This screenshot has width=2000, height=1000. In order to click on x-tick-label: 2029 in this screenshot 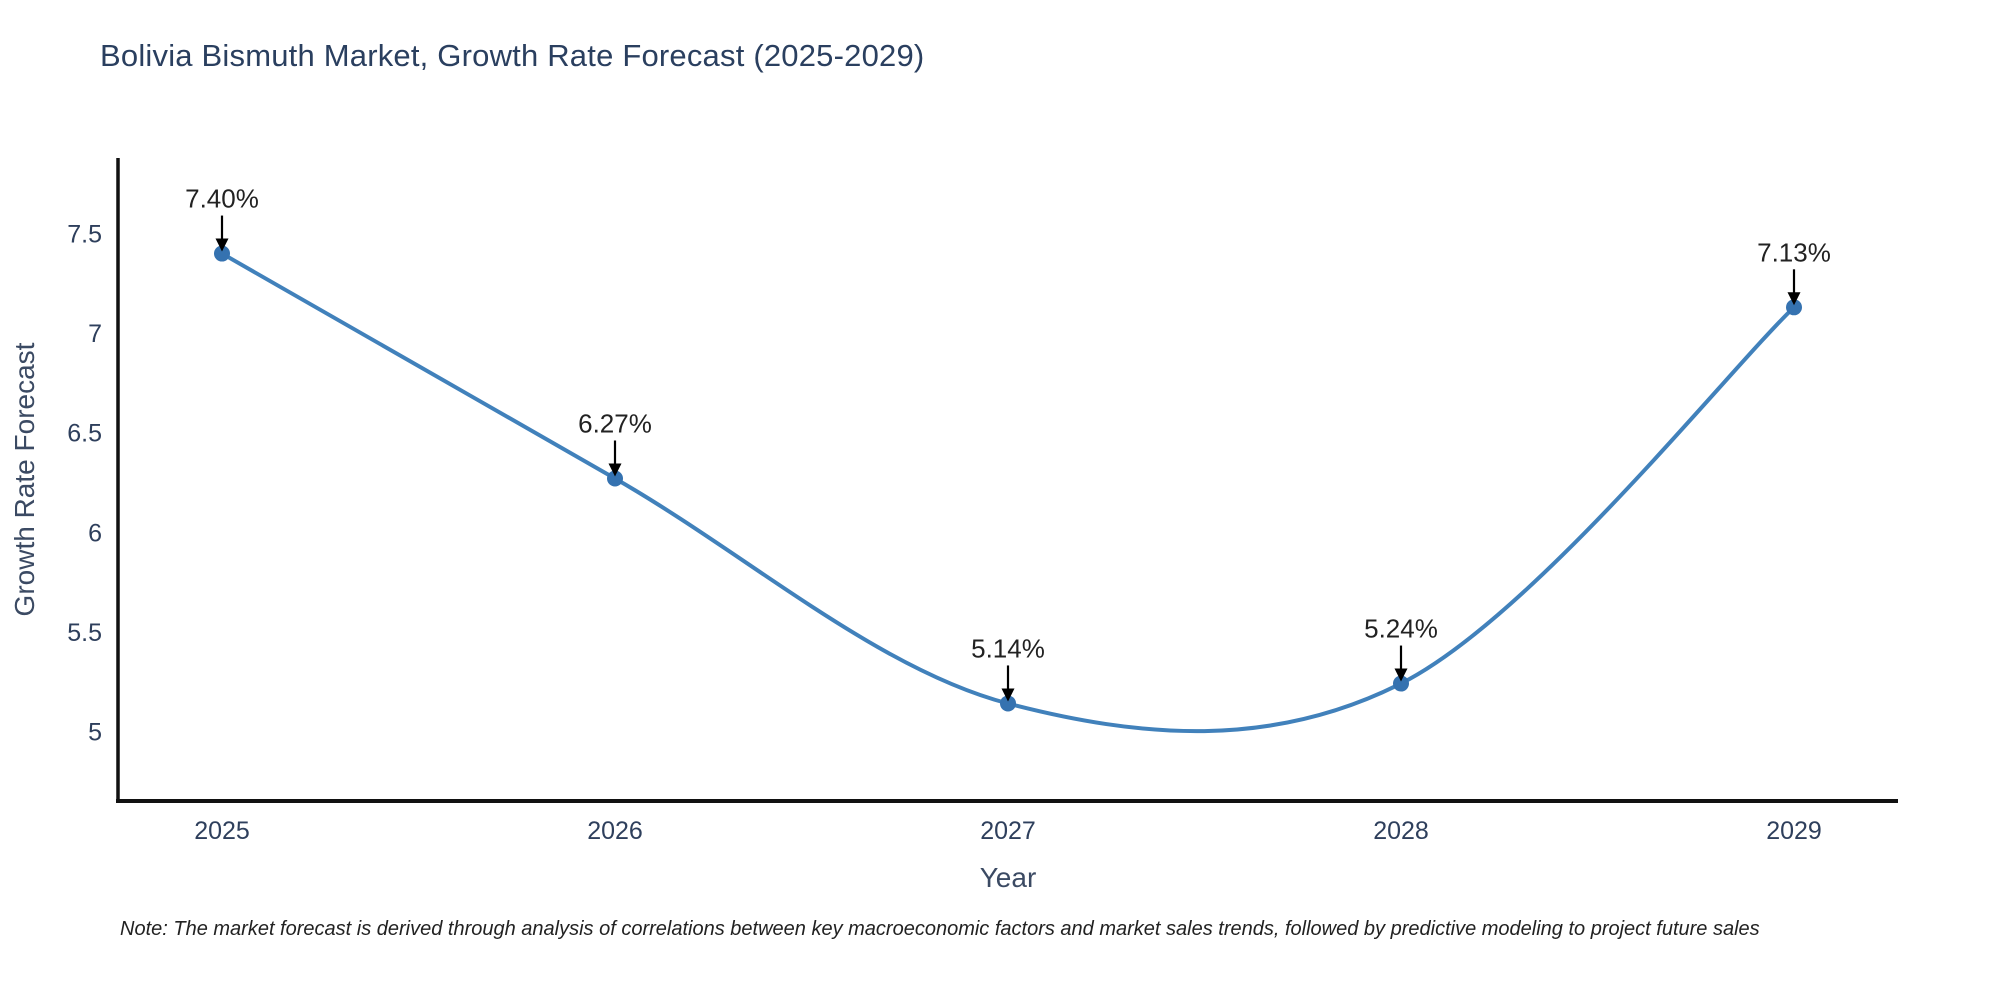, I will do `click(1794, 831)`.